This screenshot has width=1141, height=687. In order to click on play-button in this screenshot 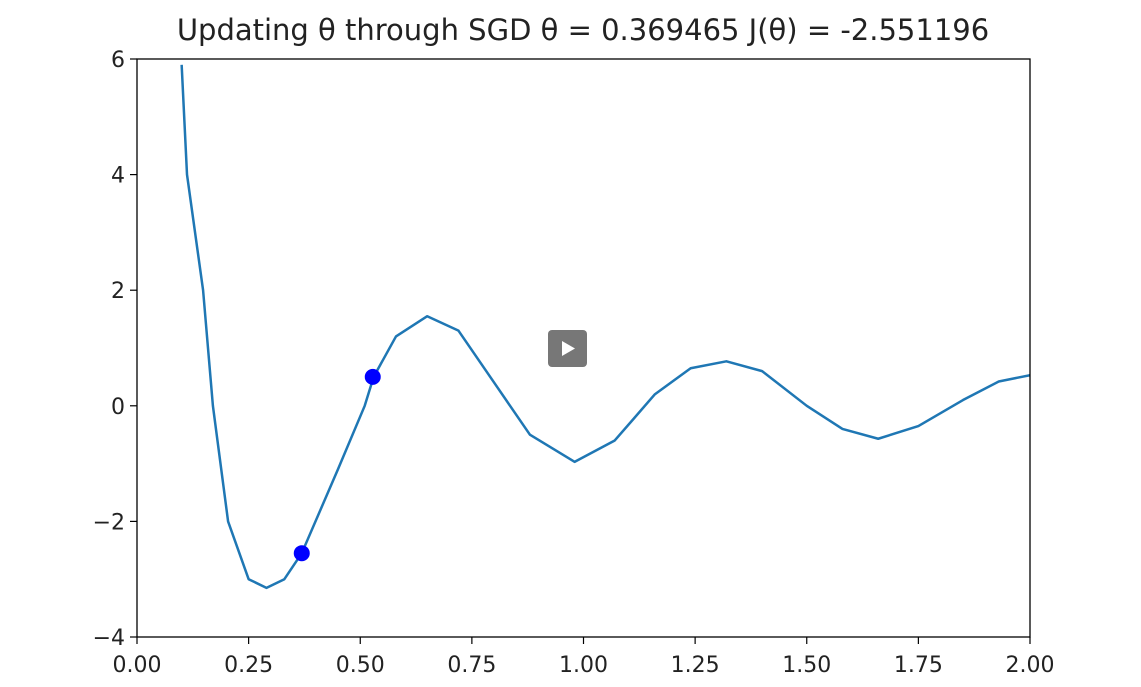, I will do `click(567, 348)`.